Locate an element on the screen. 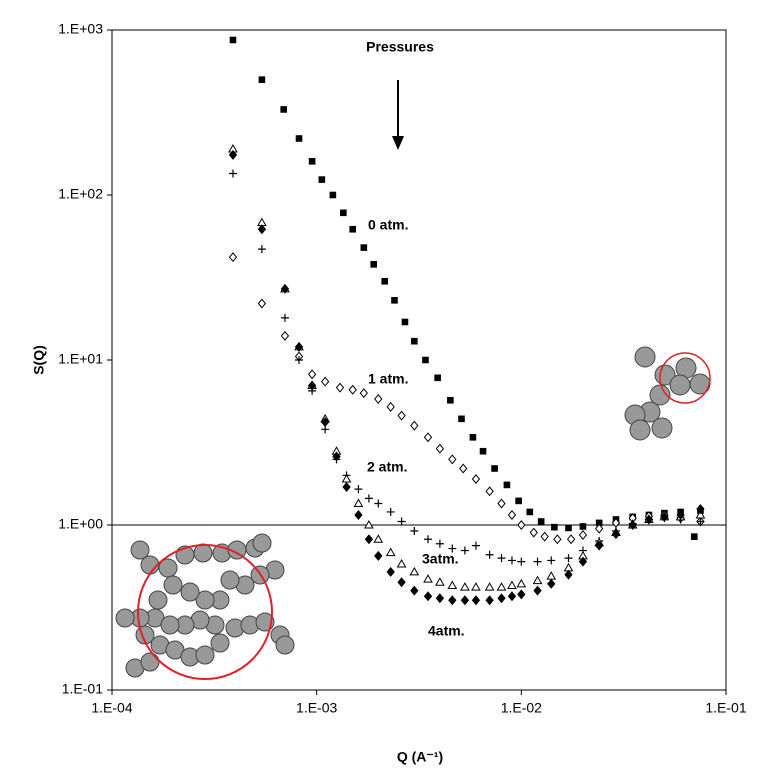 The image size is (773, 772). x-tick-label: 1.E-01 is located at coordinates (725, 708).